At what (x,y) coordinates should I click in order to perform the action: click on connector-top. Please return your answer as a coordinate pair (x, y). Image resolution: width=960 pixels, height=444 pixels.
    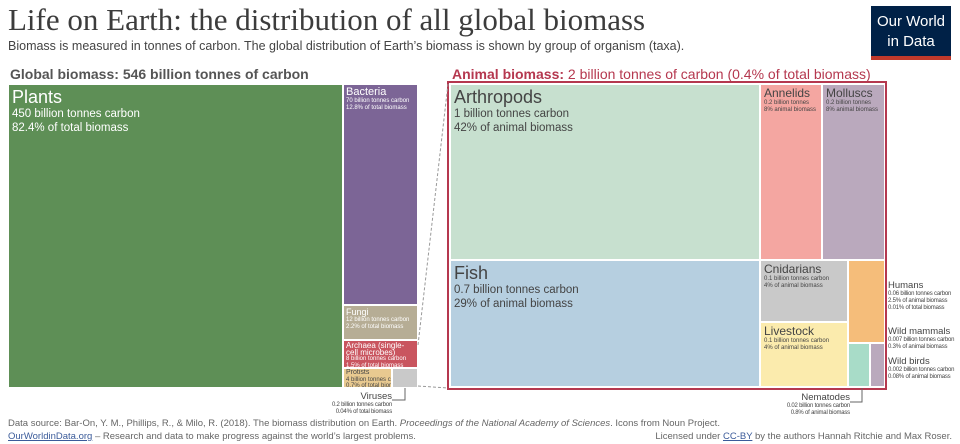
    Looking at the image, I should click on (433, 214).